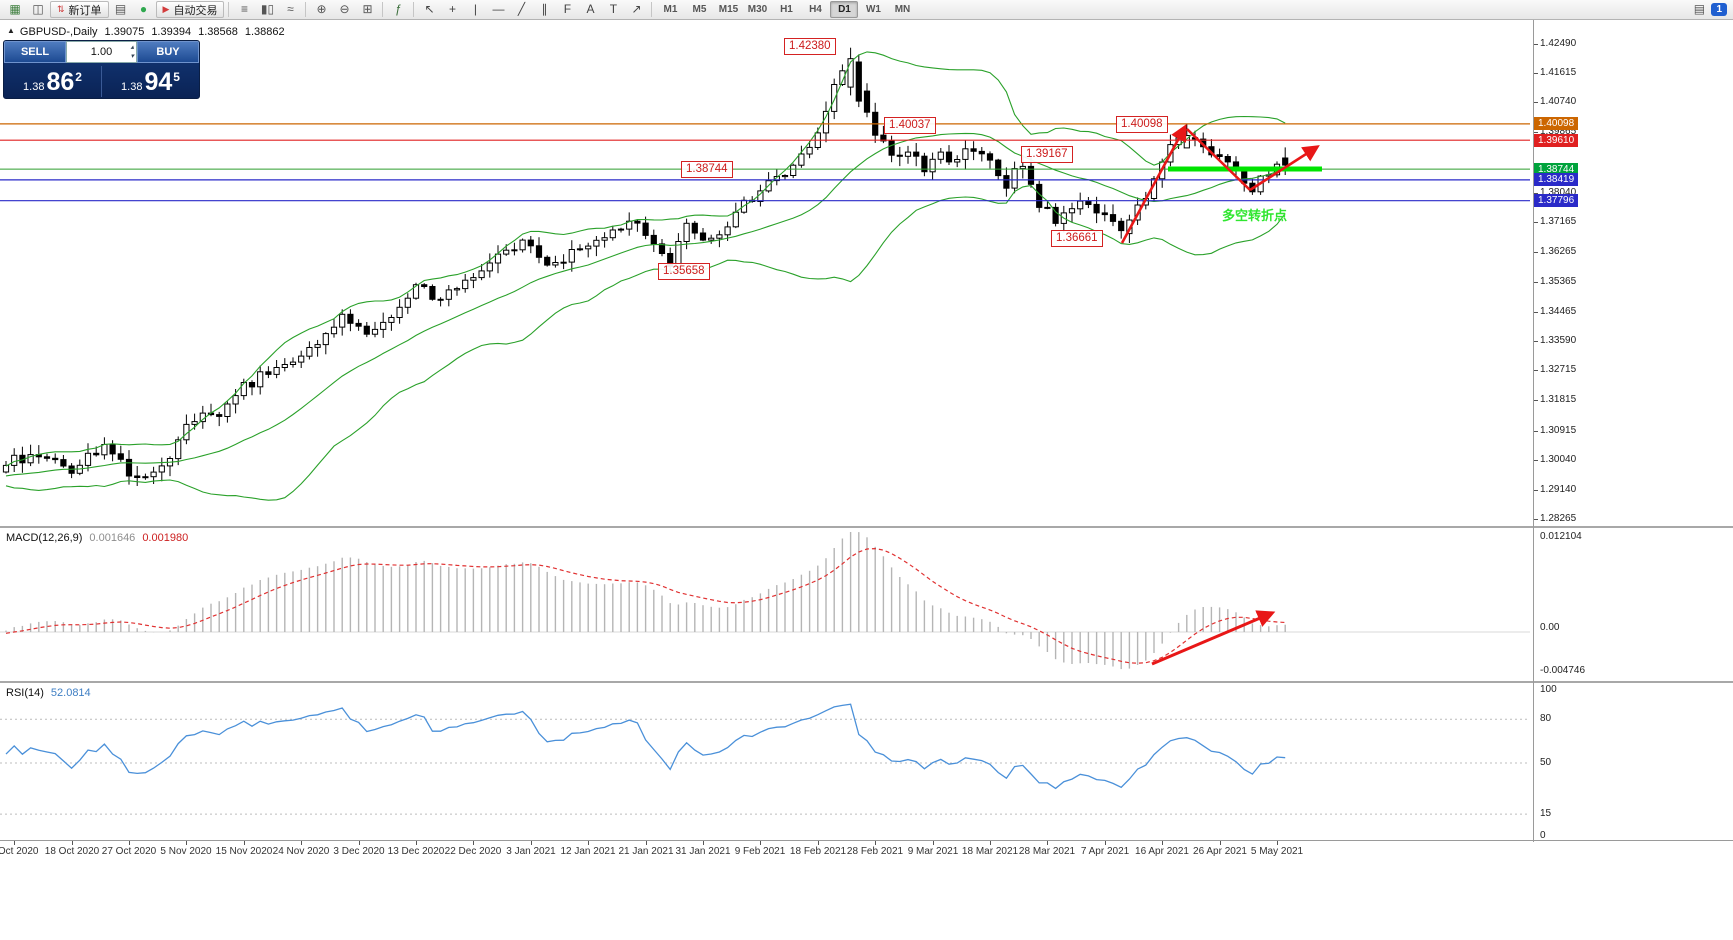 This screenshot has height=940, width=1733. What do you see at coordinates (990, 851) in the screenshot?
I see `date-label: 18 Mar 2021` at bounding box center [990, 851].